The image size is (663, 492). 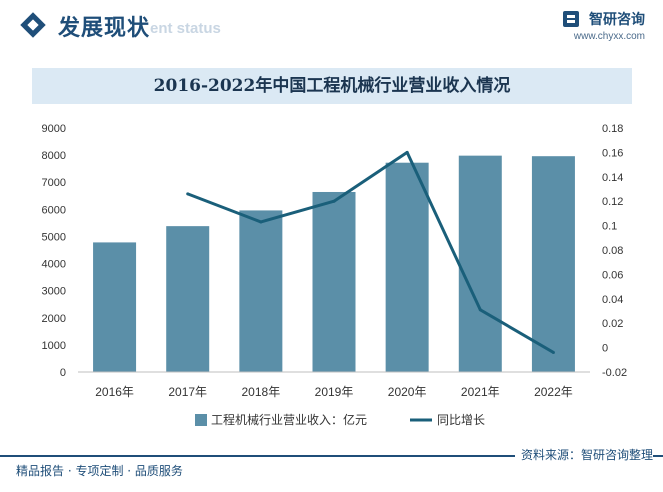 I want to click on y-left-tick-label: 2000, so click(x=54, y=319).